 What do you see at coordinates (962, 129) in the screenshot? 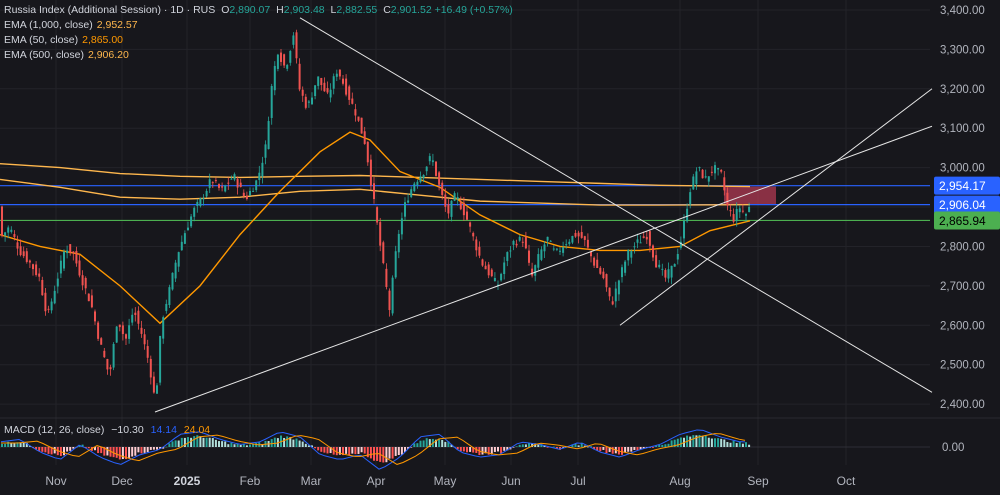
I see `price-tick-label: 3,100.00` at bounding box center [962, 129].